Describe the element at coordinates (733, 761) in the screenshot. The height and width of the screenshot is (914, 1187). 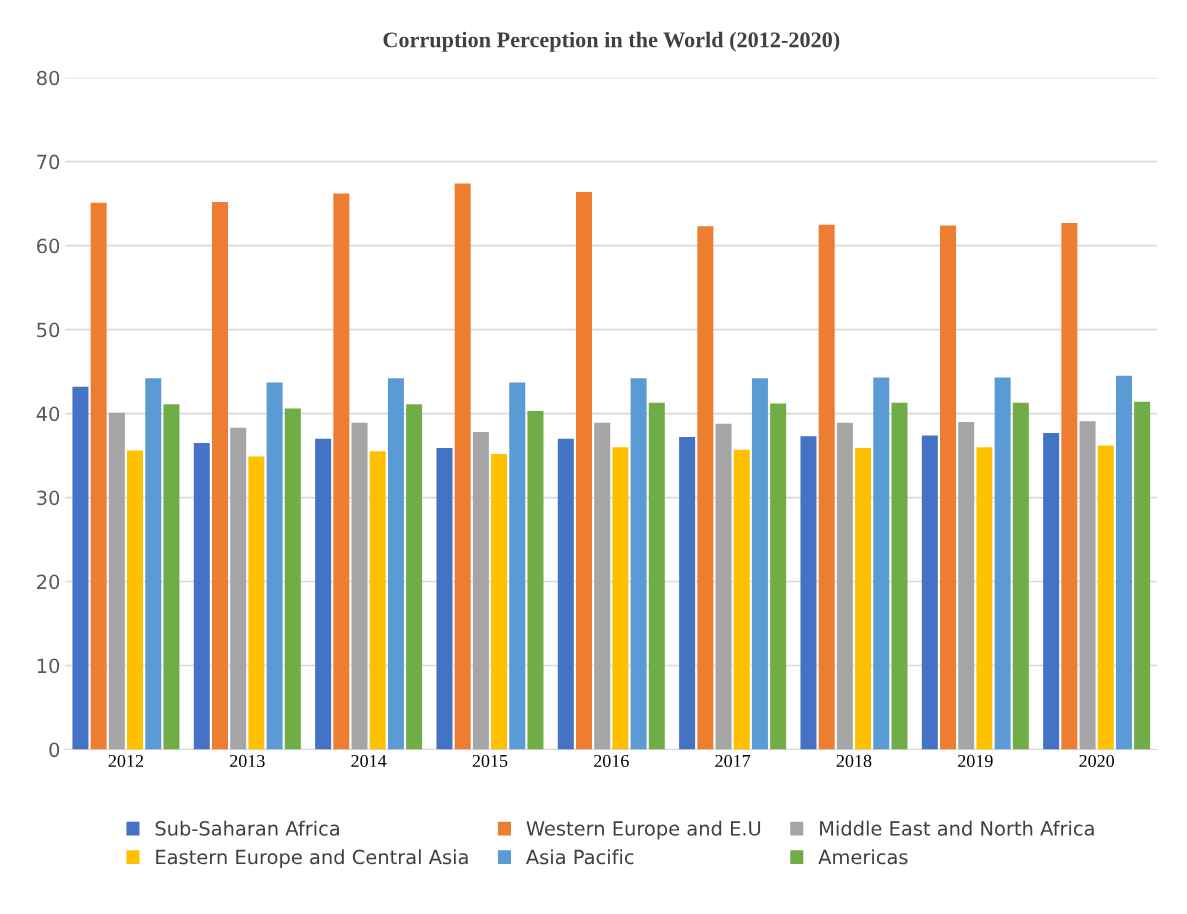
I see `x-tick-label: 2017` at that location.